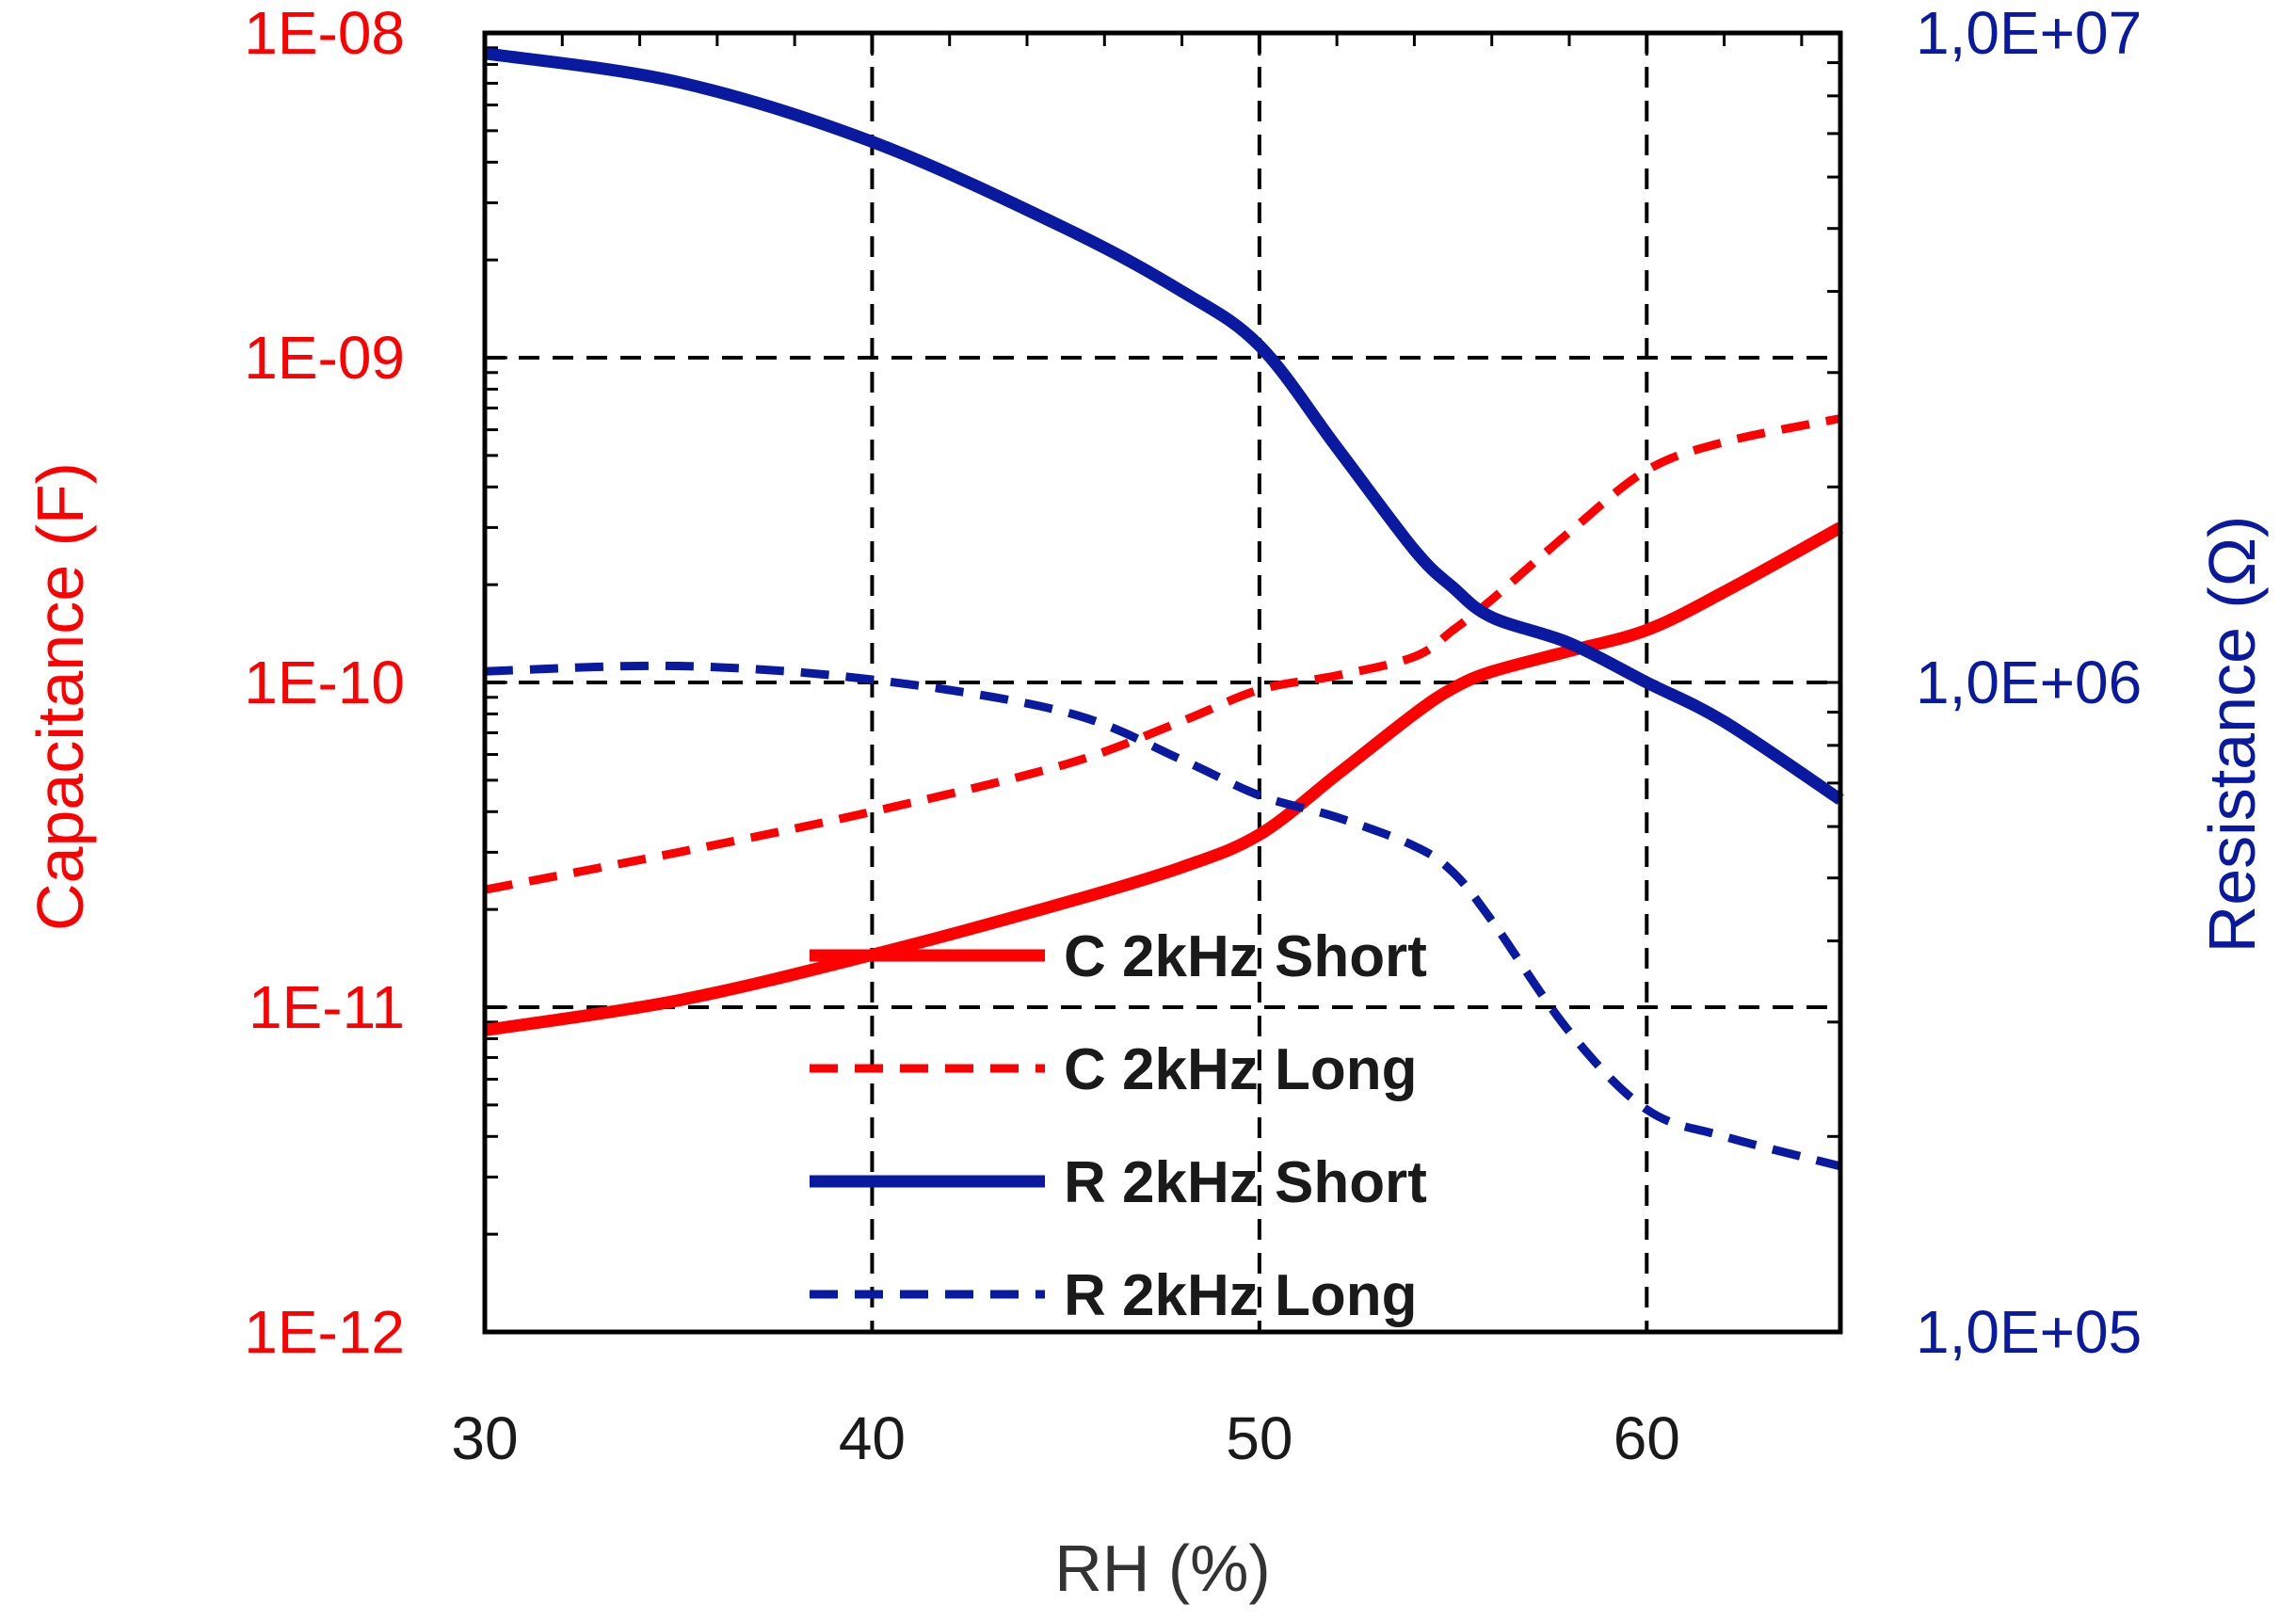 This screenshot has width=2296, height=1620. What do you see at coordinates (1246, 957) in the screenshot?
I see `legend-label-0: C 2kHz Short` at bounding box center [1246, 957].